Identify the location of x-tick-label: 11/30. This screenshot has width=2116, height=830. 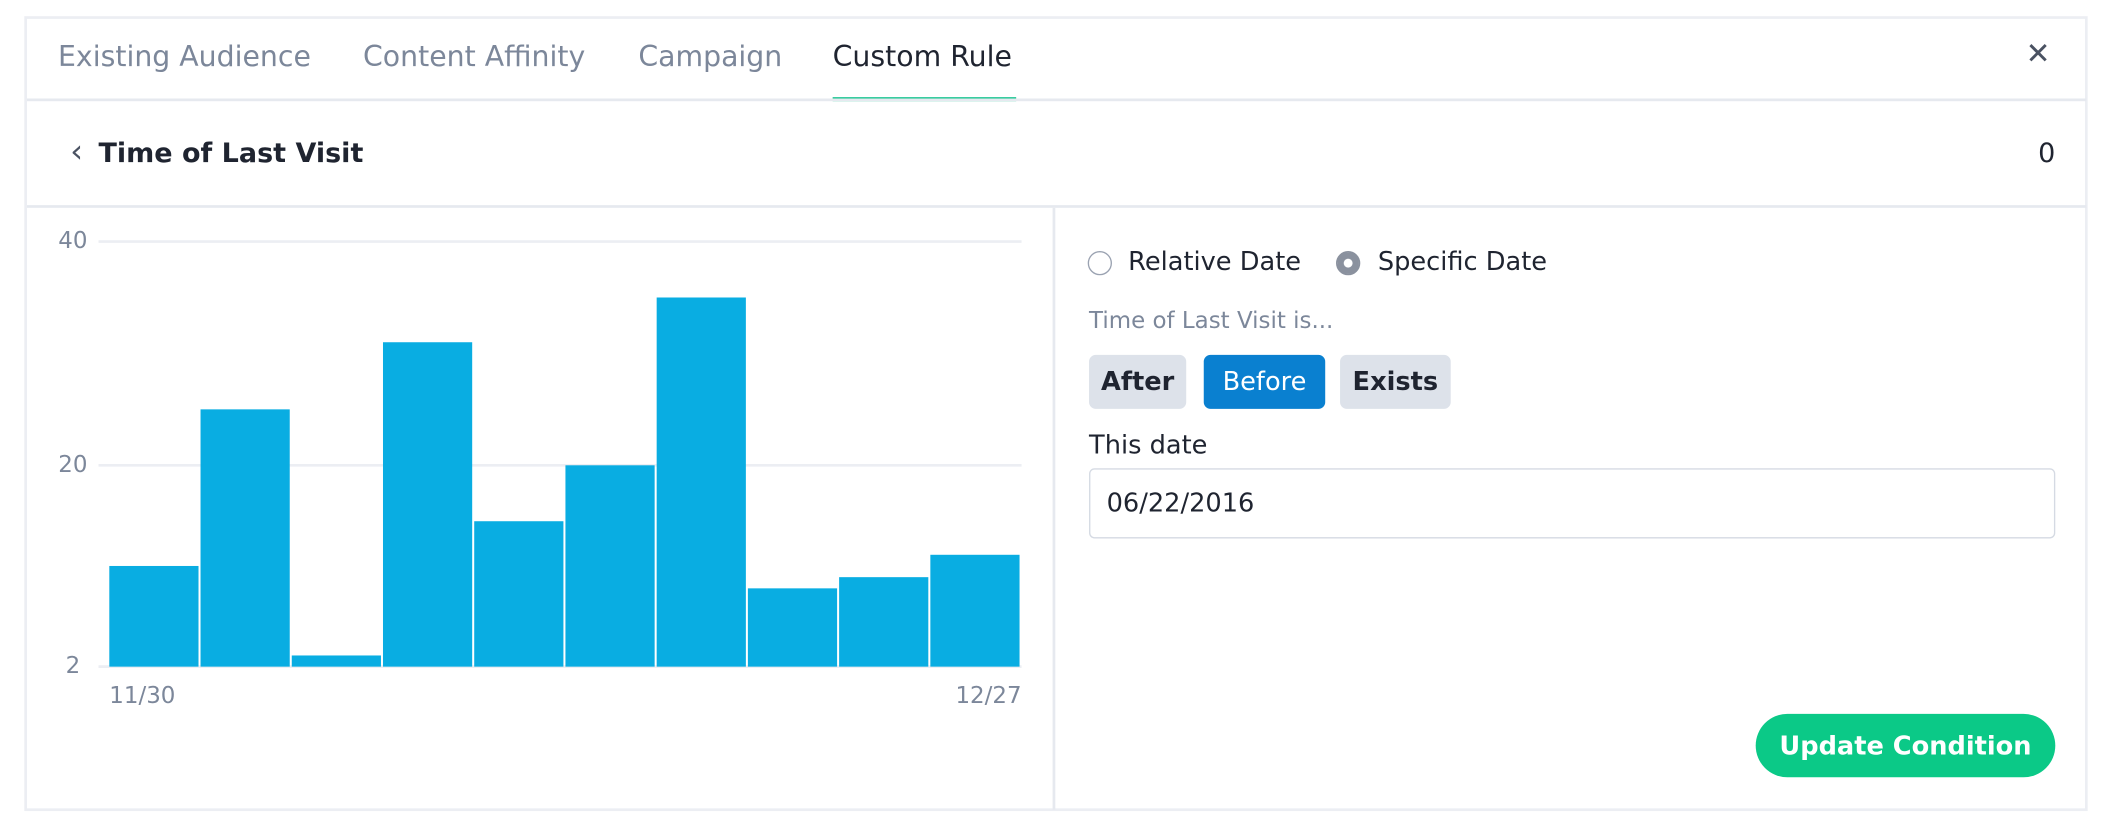
(142, 696).